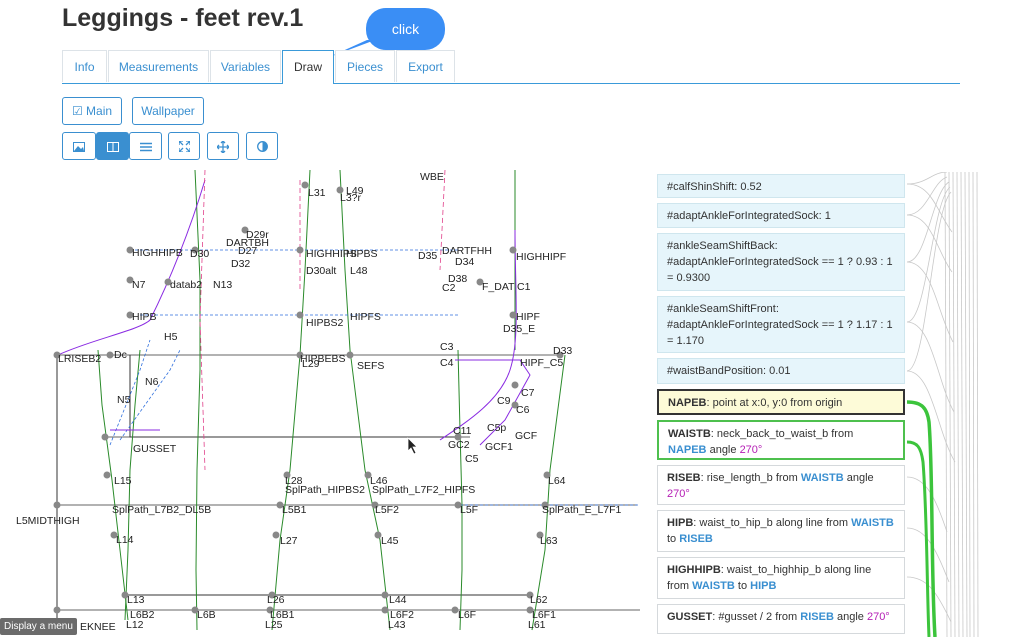  Describe the element at coordinates (782, 434) in the screenshot. I see `formula-text: : neck_back_to_waist_b from` at that location.